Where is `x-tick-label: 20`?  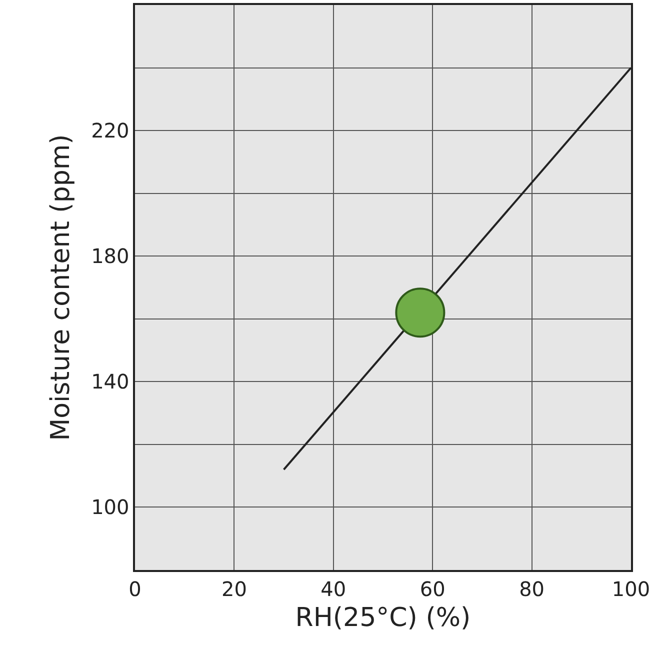
x-tick-label: 20 is located at coordinates (234, 588).